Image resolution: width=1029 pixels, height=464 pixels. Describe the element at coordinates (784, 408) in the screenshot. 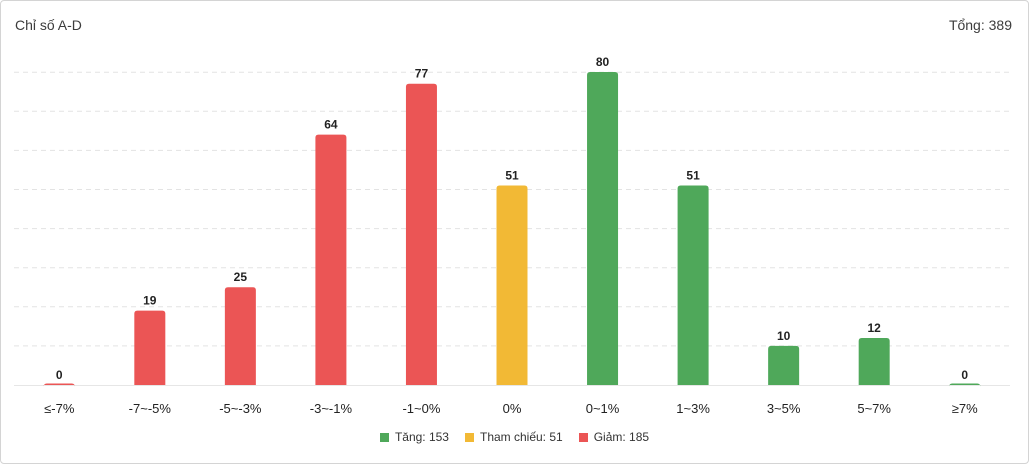

I see `x-tick-label: 3~5%` at that location.